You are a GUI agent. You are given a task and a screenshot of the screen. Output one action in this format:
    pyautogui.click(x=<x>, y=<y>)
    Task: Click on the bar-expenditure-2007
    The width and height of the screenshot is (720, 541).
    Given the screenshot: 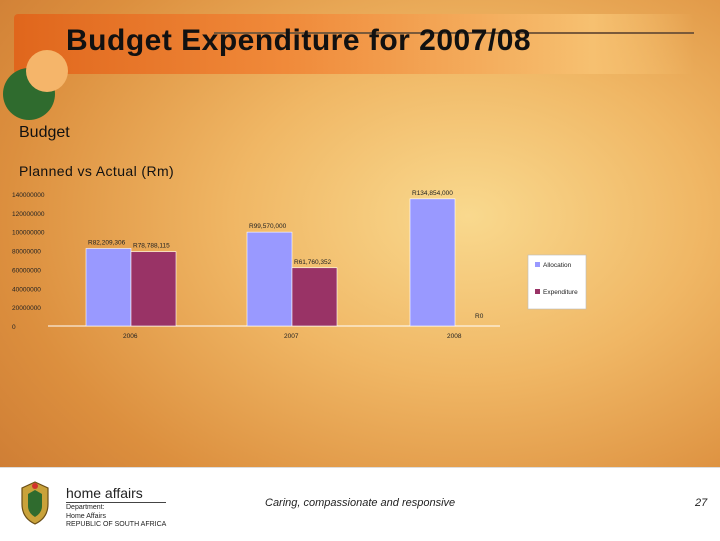 What is the action you would take?
    pyautogui.click(x=314, y=297)
    